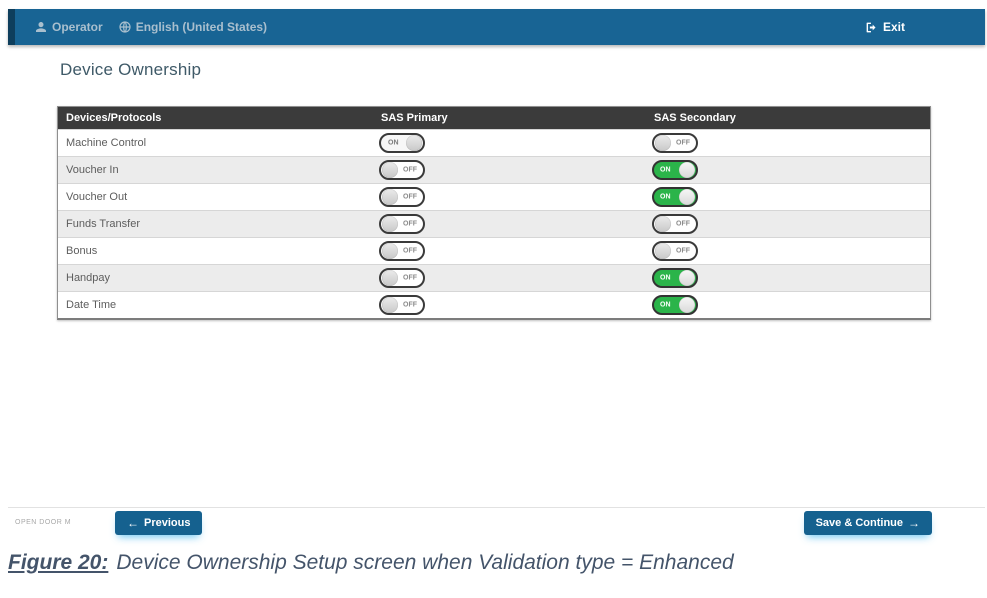 The image size is (987, 598). What do you see at coordinates (914, 523) in the screenshot?
I see `arrow-right-icon: →` at bounding box center [914, 523].